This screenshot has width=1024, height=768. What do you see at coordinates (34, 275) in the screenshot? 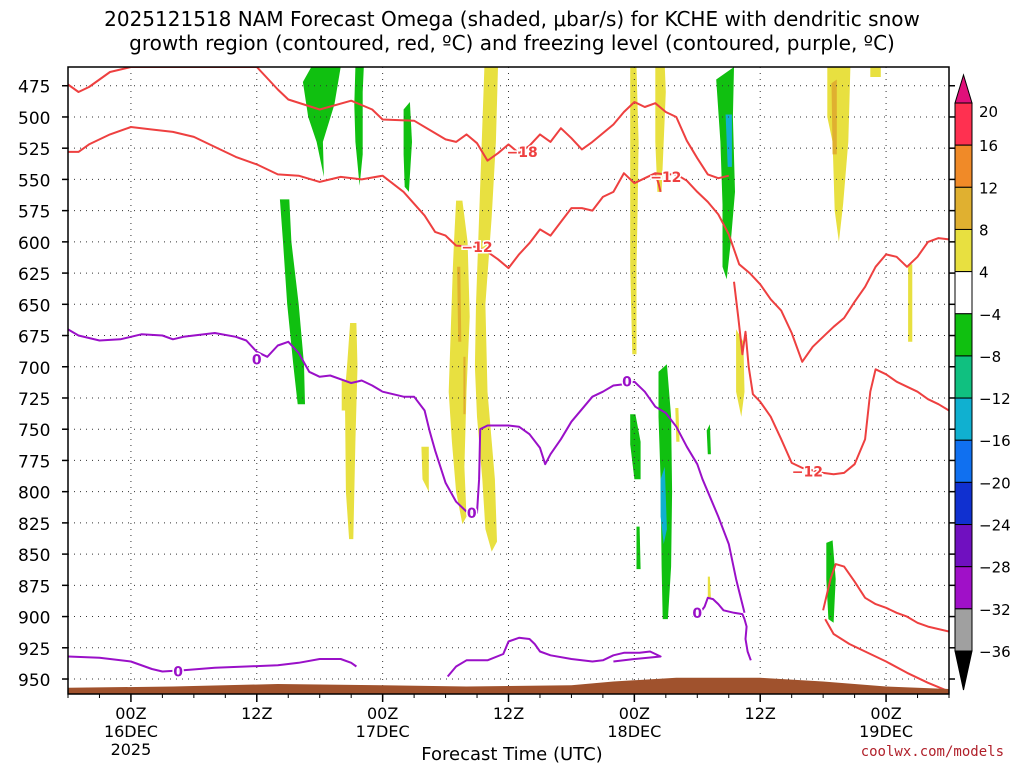
I see `y-tick-label-625: 625` at bounding box center [34, 275].